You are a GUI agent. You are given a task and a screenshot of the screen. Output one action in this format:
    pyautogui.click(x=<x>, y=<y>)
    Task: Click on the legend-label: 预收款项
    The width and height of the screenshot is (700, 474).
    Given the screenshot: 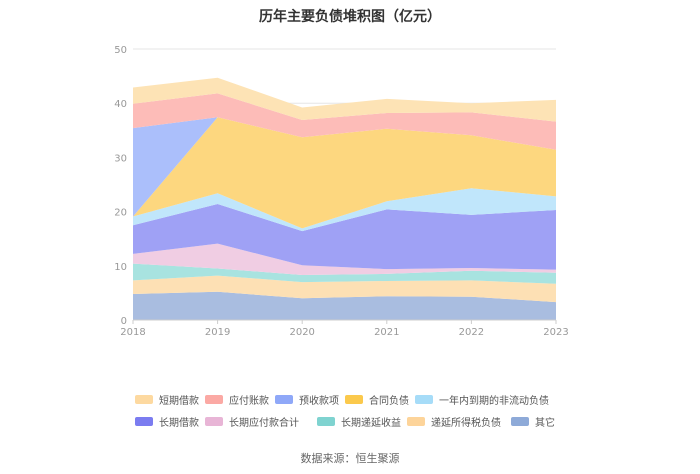 What is the action you would take?
    pyautogui.click(x=319, y=401)
    